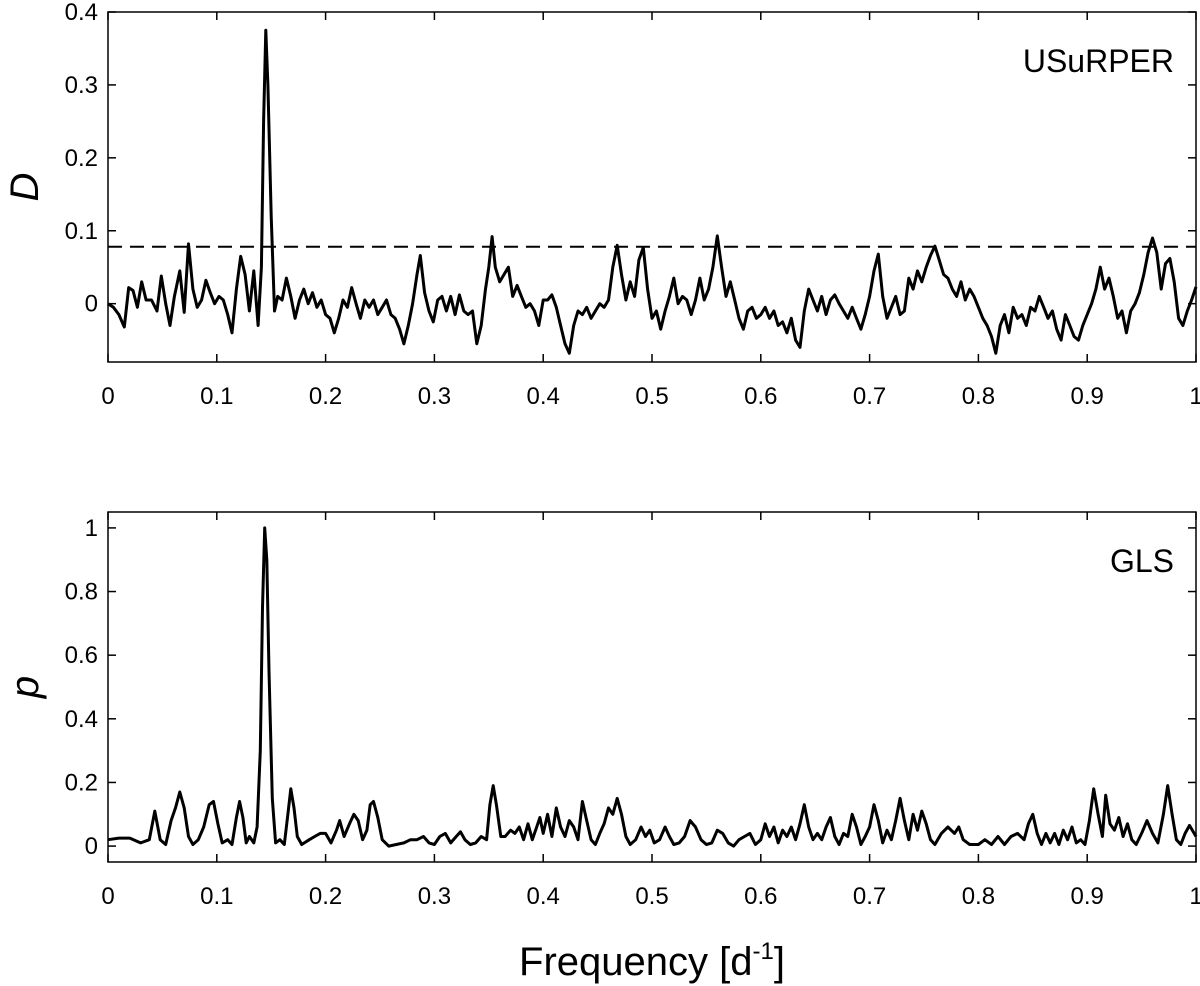 This screenshot has width=1200, height=986. I want to click on x-axis-label-text: Frequency [d, so click(635, 962).